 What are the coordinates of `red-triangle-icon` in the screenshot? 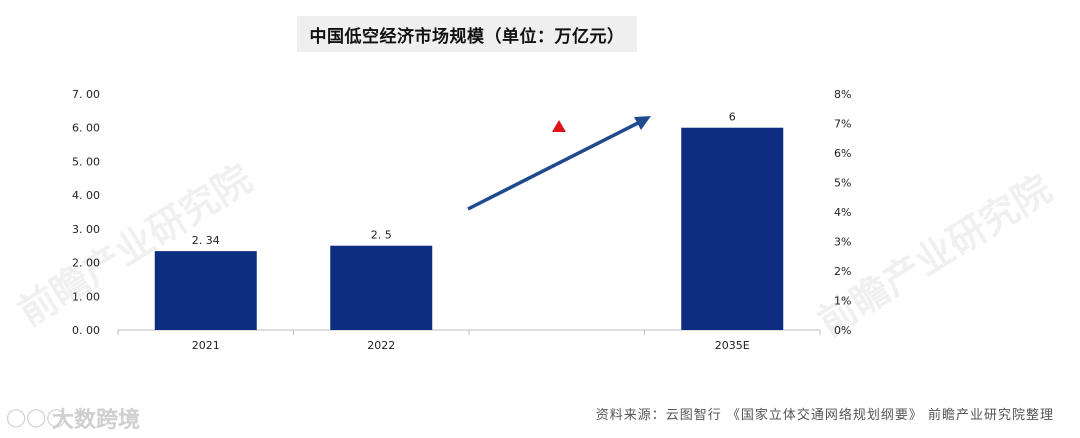 It's located at (559, 126).